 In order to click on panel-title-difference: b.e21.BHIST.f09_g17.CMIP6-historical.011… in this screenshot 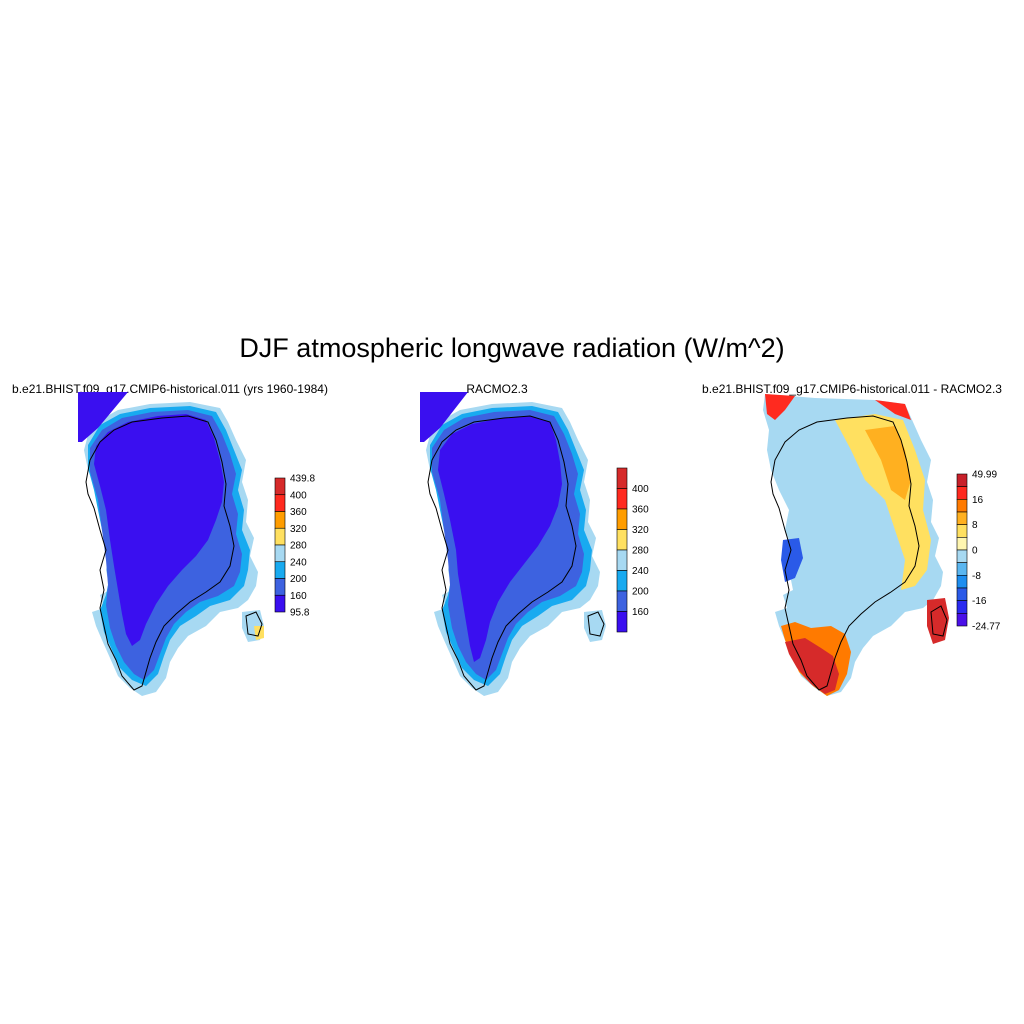, I will do `click(852, 389)`.